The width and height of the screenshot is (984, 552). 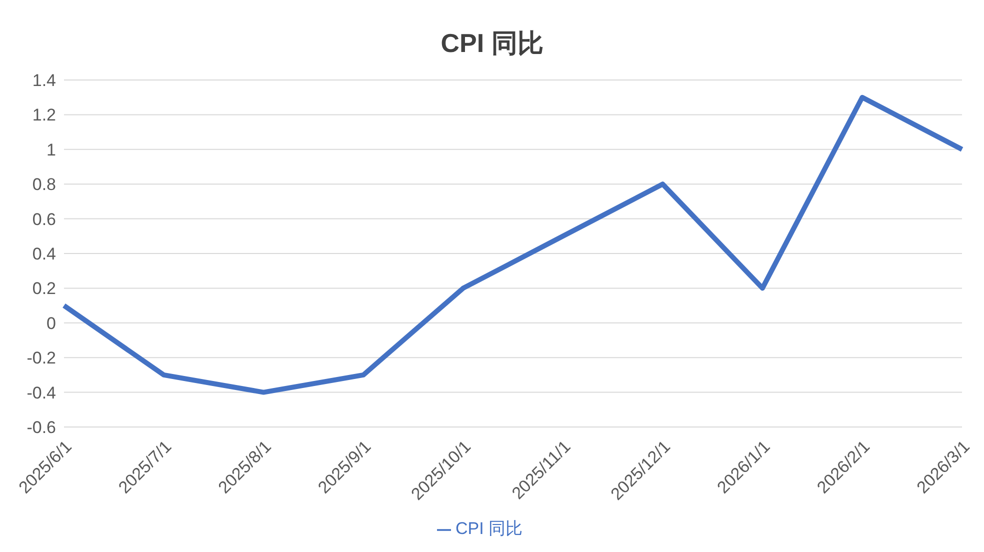 What do you see at coordinates (44, 115) in the screenshot?
I see `y-tick-label: 1.2` at bounding box center [44, 115].